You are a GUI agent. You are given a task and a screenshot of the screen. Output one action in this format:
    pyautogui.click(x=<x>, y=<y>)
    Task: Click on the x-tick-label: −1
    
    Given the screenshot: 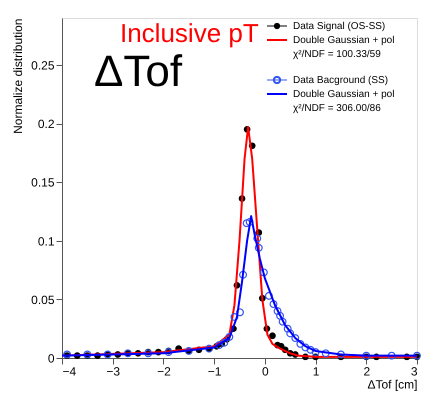 What is the action you would take?
    pyautogui.click(x=215, y=371)
    